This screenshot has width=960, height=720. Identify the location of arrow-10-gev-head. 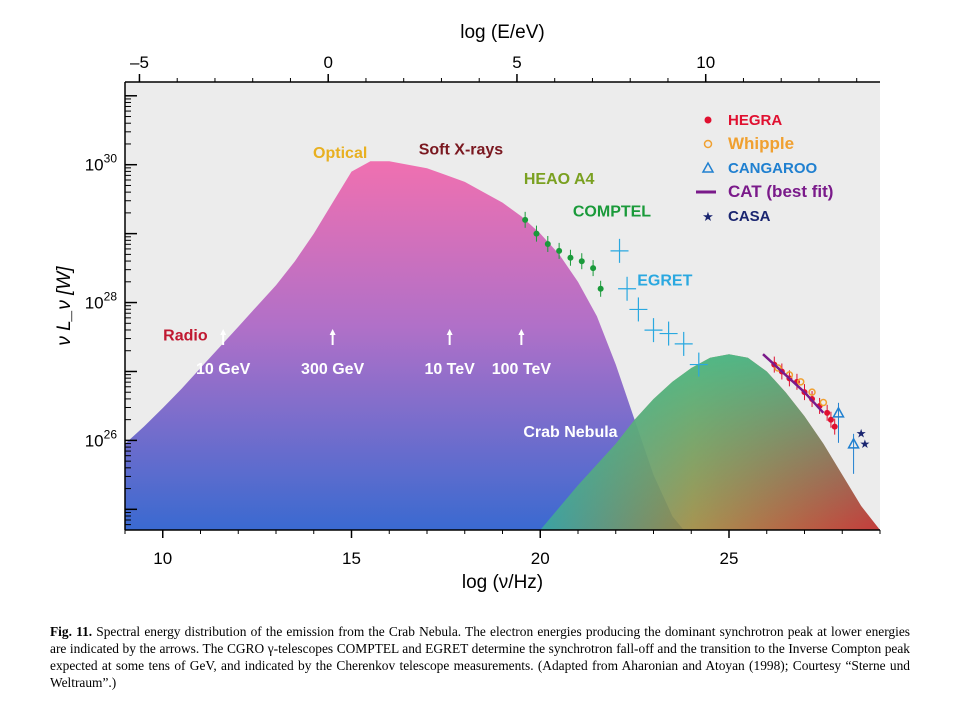
(223, 332).